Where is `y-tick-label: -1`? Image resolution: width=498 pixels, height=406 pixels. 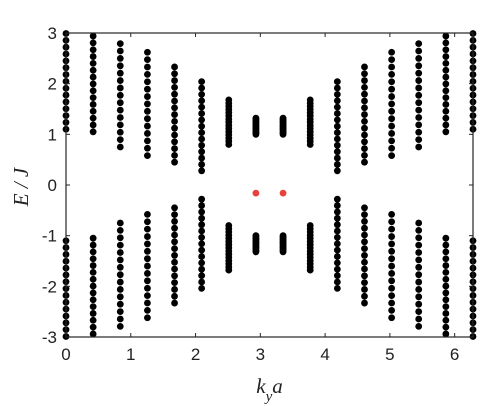 y-tick-label: -1 is located at coordinates (49, 236).